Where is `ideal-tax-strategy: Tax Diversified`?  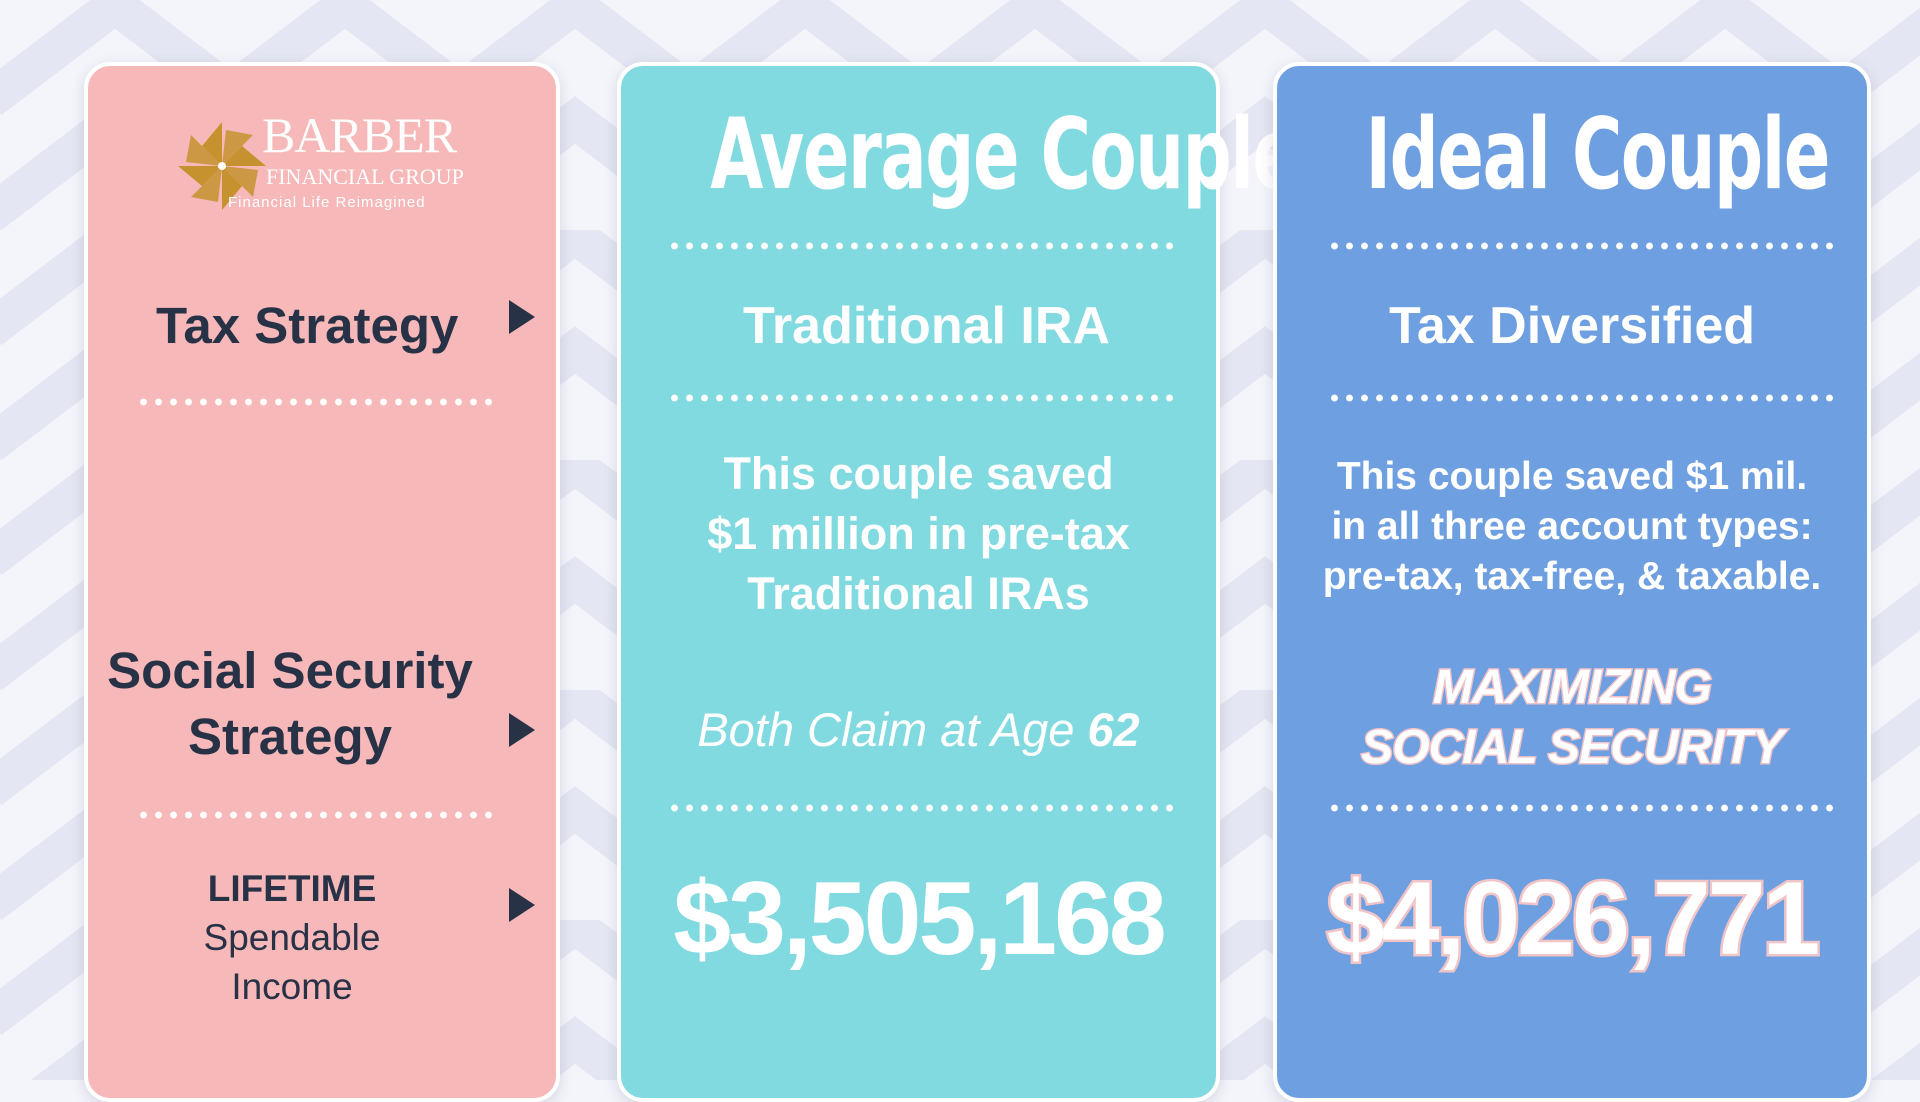
ideal-tax-strategy: Tax Diversified is located at coordinates (1572, 326).